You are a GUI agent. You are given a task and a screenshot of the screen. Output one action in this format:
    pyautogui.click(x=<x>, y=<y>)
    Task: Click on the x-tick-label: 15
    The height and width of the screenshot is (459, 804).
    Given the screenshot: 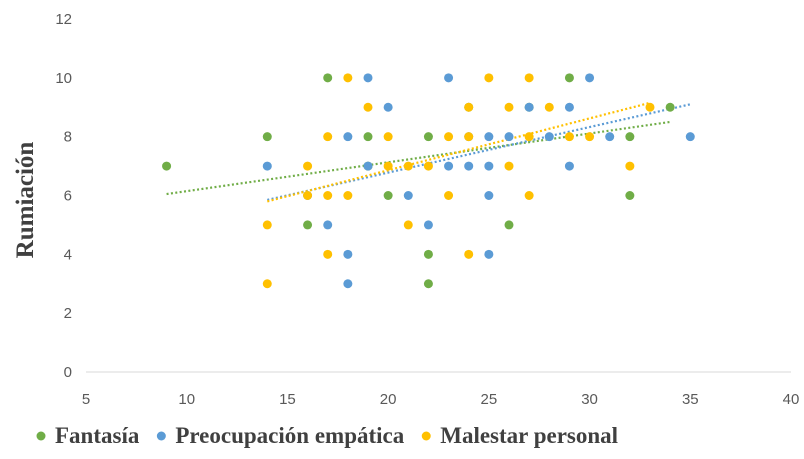 What is the action you would take?
    pyautogui.click(x=287, y=399)
    